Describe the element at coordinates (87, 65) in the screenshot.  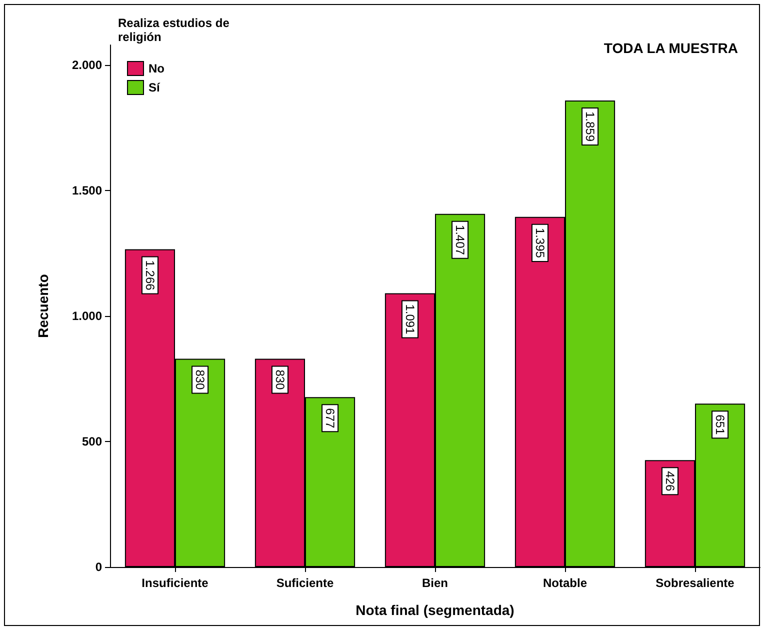
I see `y-tick-label: 2.000` at that location.